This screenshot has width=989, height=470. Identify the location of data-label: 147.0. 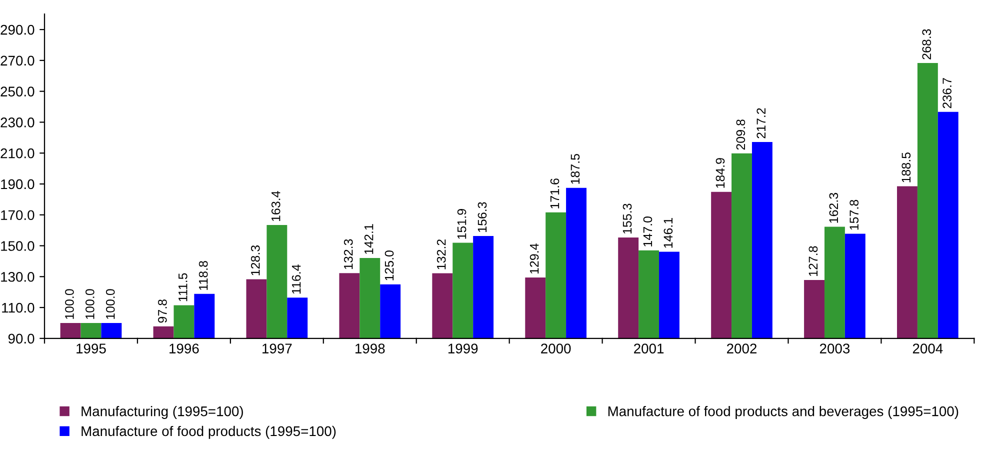
(647, 231).